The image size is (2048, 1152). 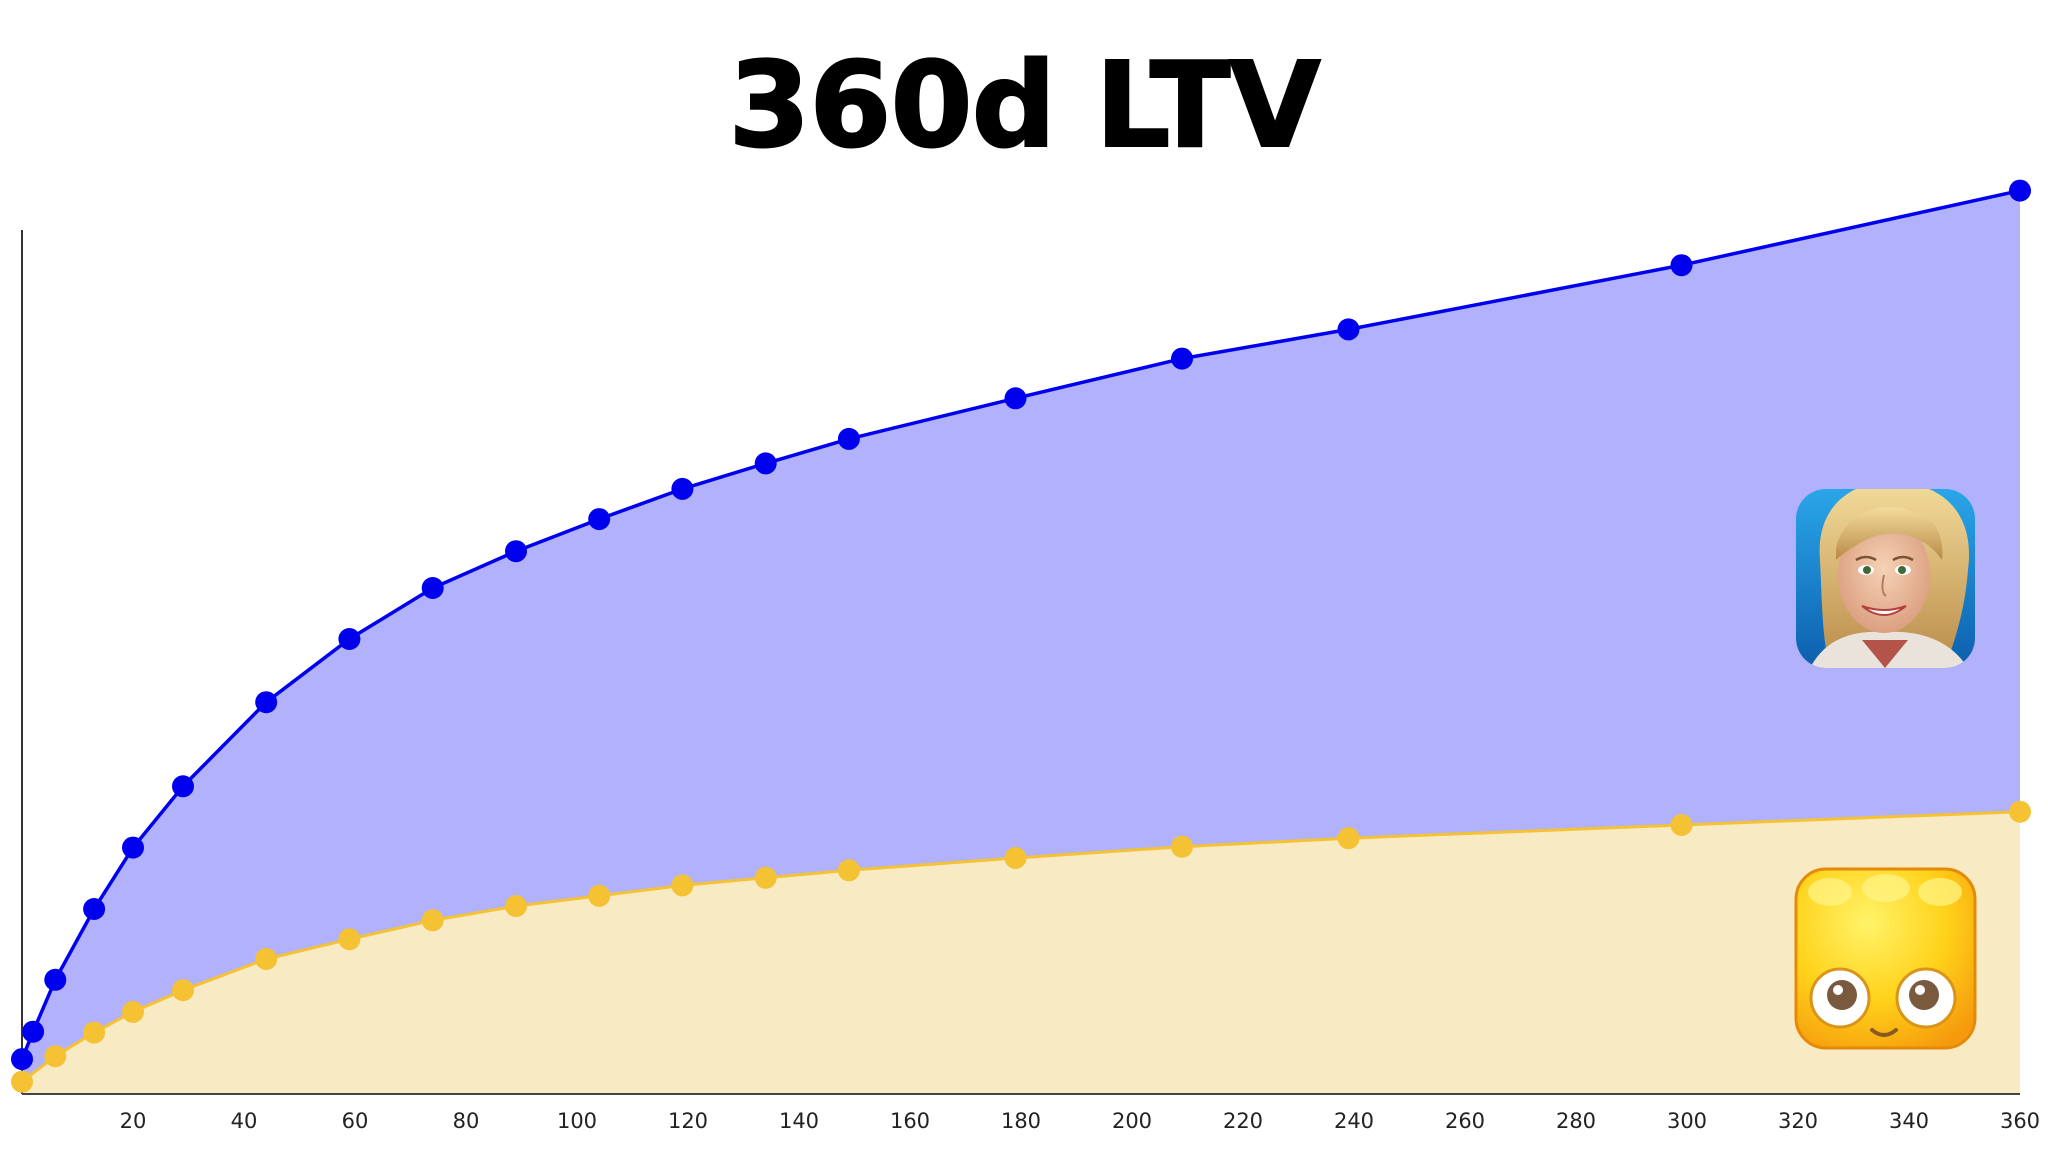 I want to click on chart-title: 360d LTV, so click(x=1024, y=105).